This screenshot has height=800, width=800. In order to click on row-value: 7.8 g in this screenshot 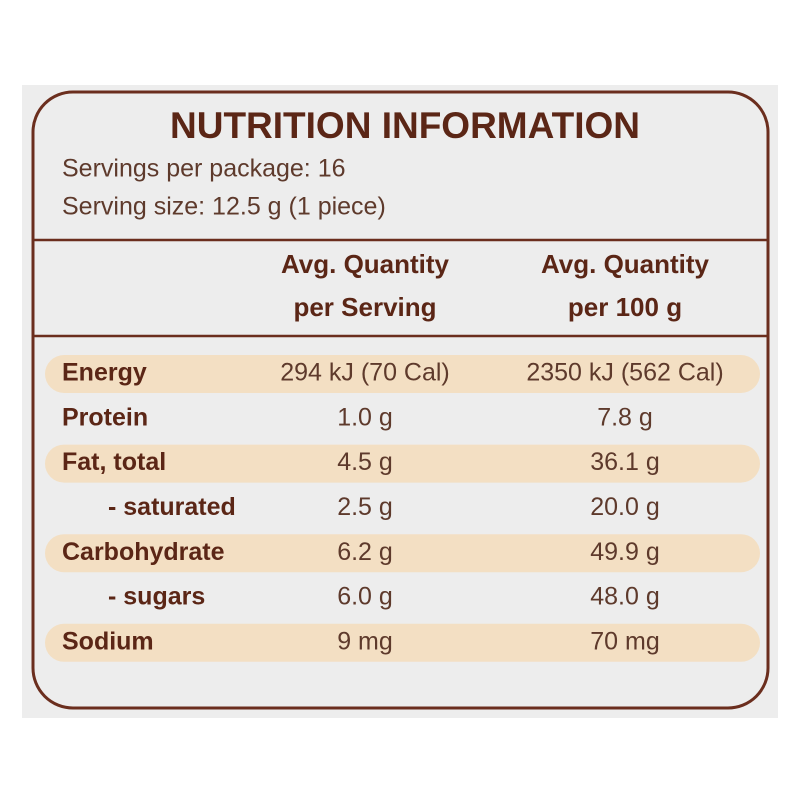, I will do `click(625, 417)`.